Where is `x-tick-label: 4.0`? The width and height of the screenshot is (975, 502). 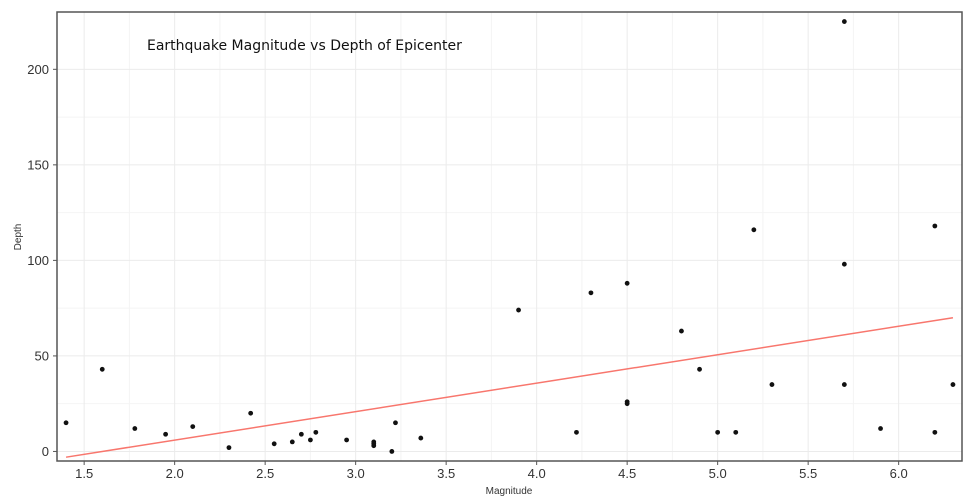
x-tick-label: 4.0 is located at coordinates (537, 473).